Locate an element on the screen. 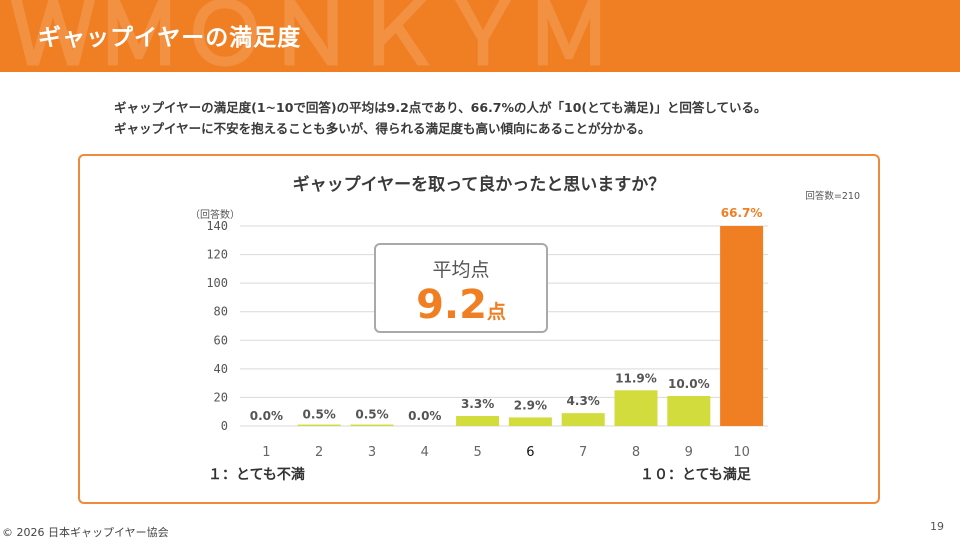 Image resolution: width=960 pixels, height=540 pixels. data-label: 10.0% is located at coordinates (689, 384).